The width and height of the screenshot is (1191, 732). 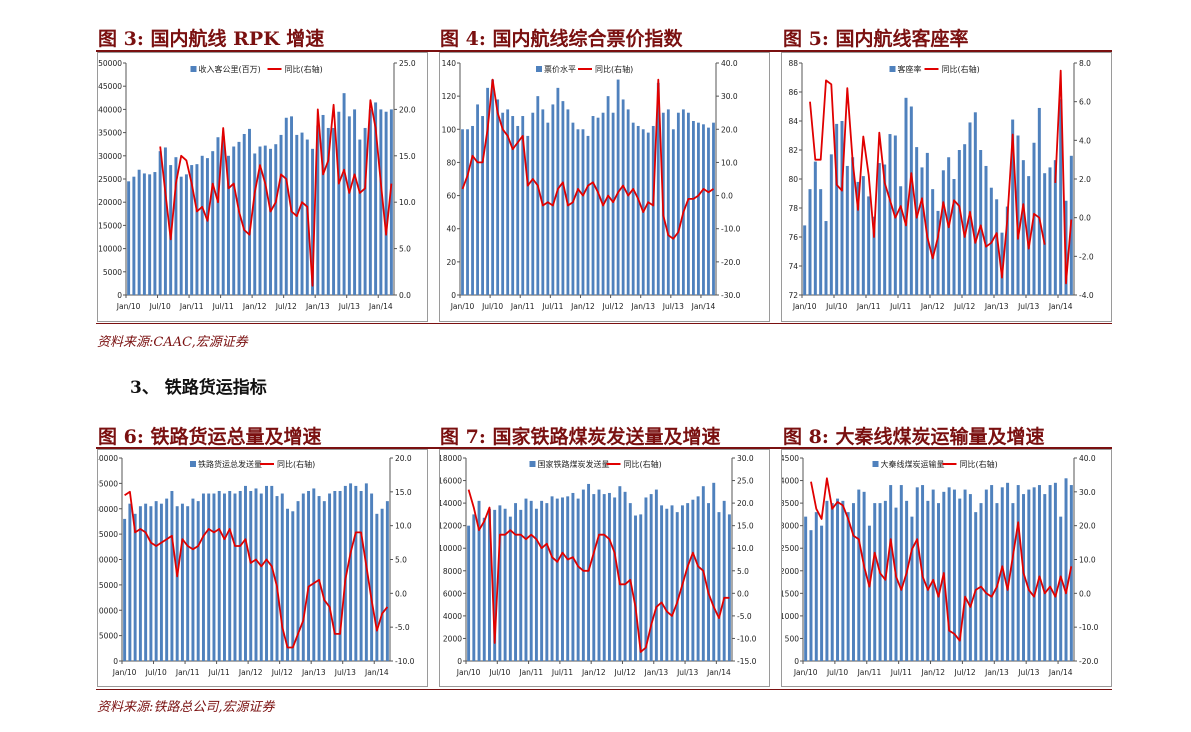 I want to click on yoy-line, so click(x=941, y=177).